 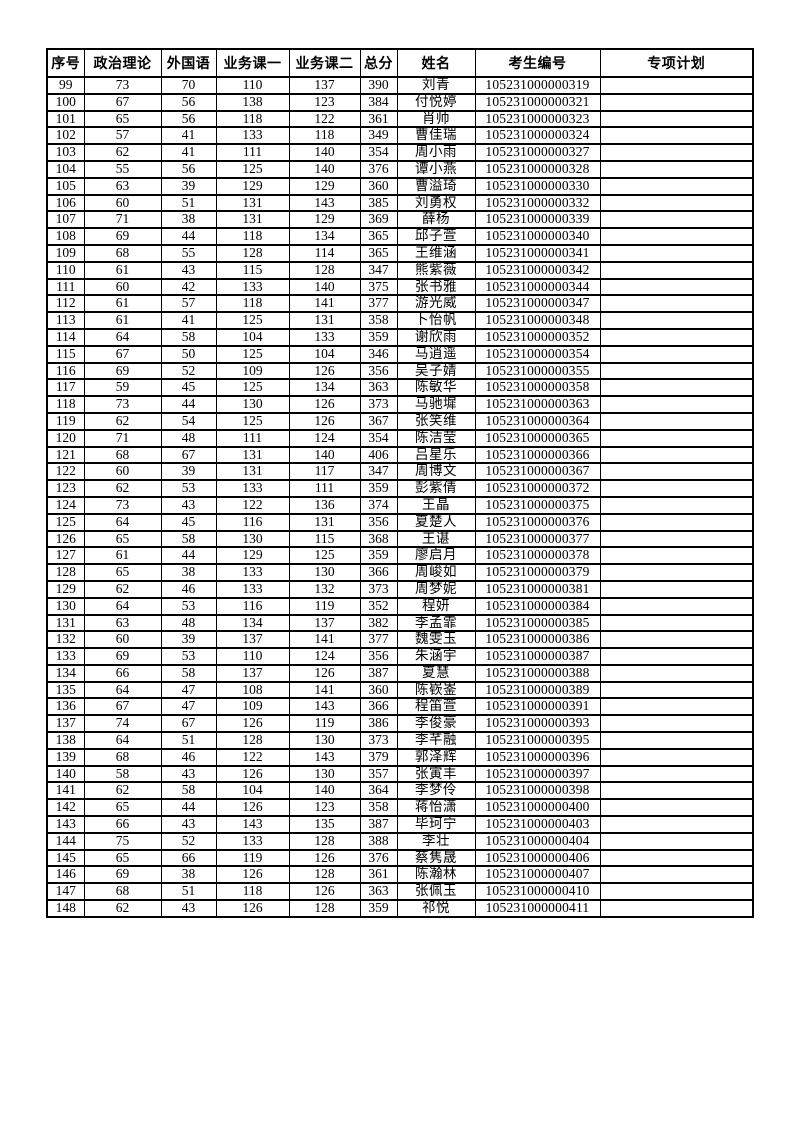 I want to click on cell-course2: 125, so click(x=324, y=556).